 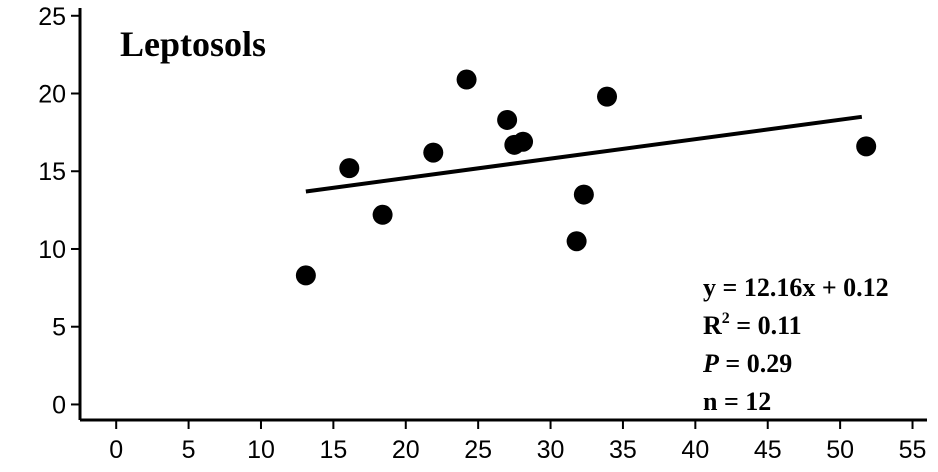 I want to click on x-tick-label: 25, so click(x=478, y=450).